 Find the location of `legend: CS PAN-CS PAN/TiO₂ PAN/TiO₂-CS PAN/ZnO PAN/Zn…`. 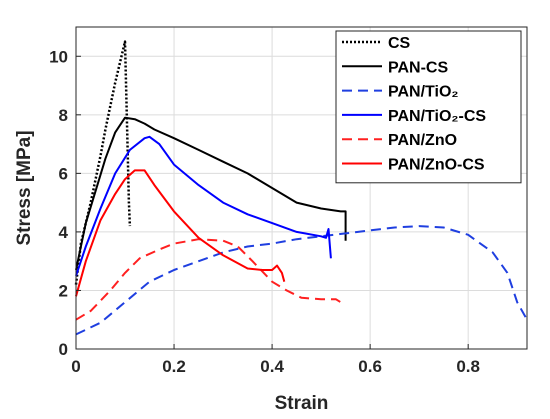

legend: CS PAN-CS PAN/TiO₂ PAN/TiO₂-CS PAN/ZnO PAN/Zn… is located at coordinates (428, 107).